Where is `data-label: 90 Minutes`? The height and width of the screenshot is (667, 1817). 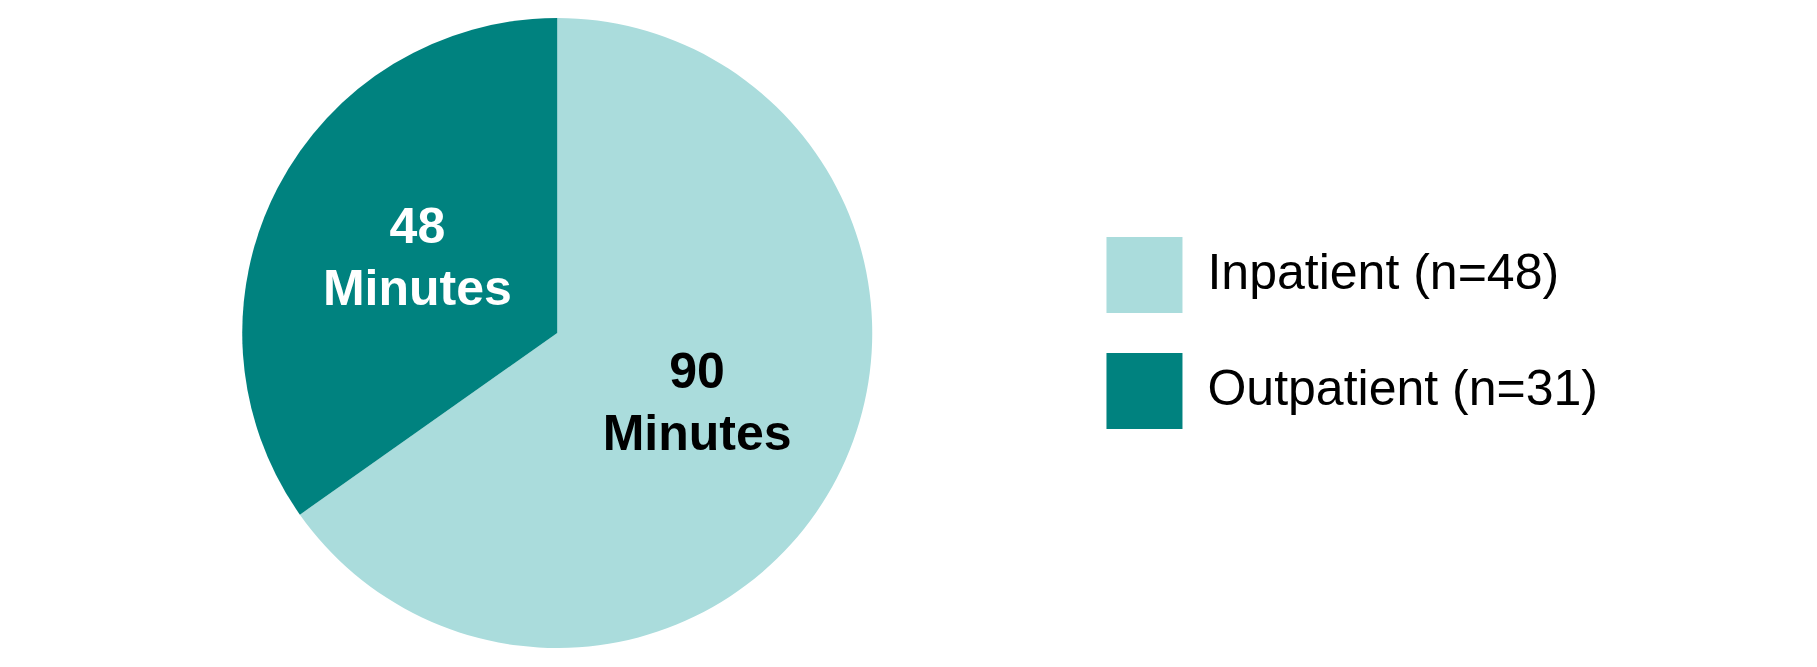
data-label: 90 Minutes is located at coordinates (697, 402).